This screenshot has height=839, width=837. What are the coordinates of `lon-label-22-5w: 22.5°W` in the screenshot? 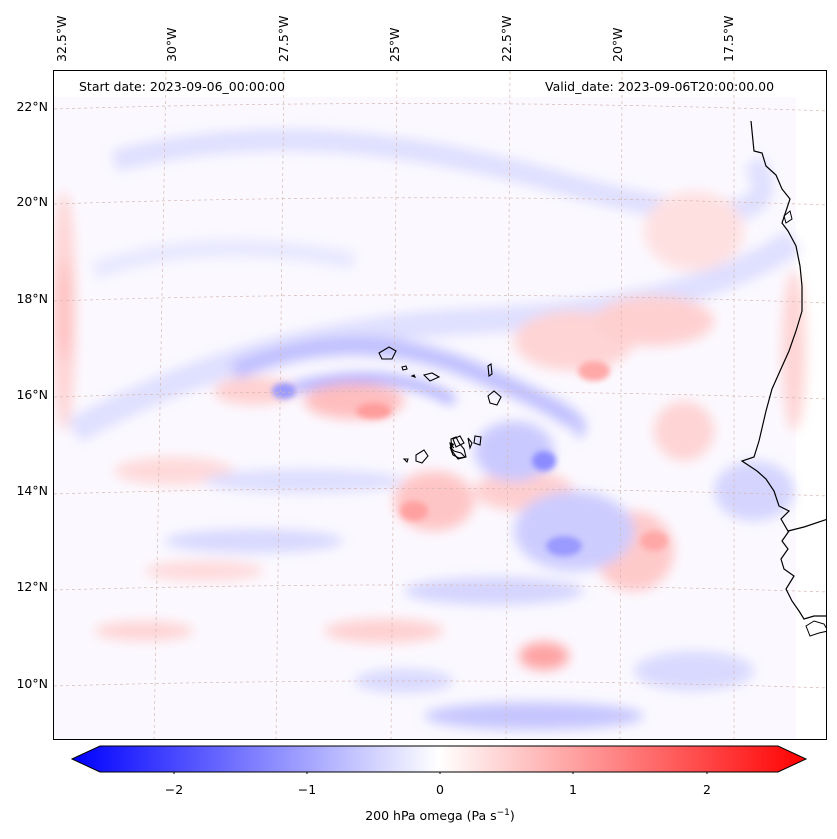 It's located at (506, 38).